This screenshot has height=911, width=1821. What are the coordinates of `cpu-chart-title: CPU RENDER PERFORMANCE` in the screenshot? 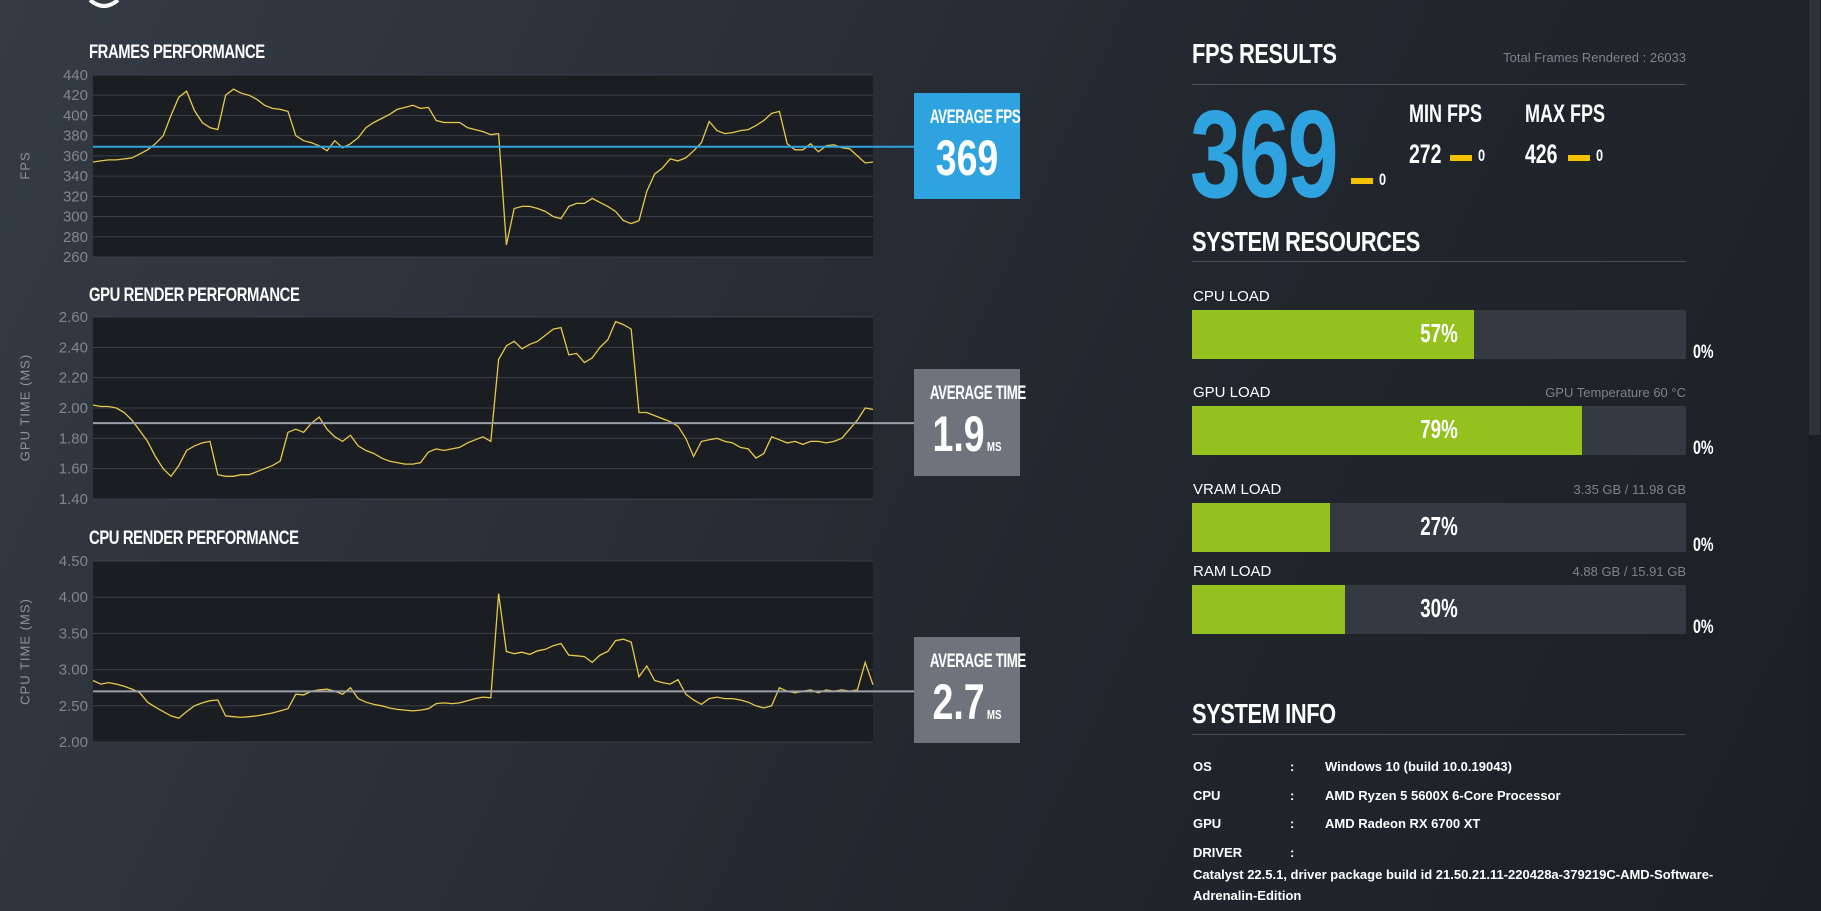 It's located at (194, 538).